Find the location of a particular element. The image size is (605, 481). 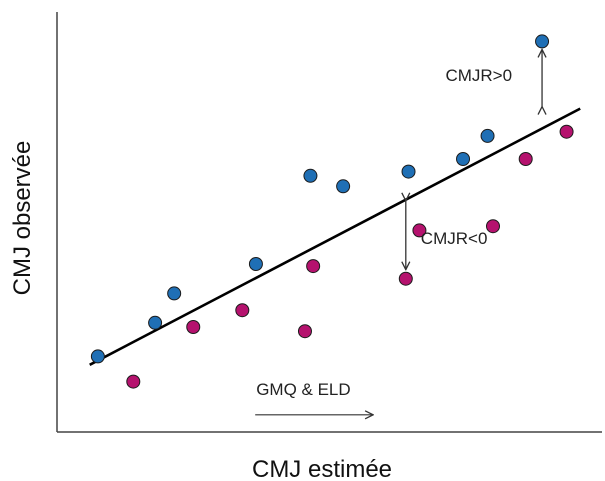

residual-negative-label: CMJR<0 is located at coordinates (454, 238).